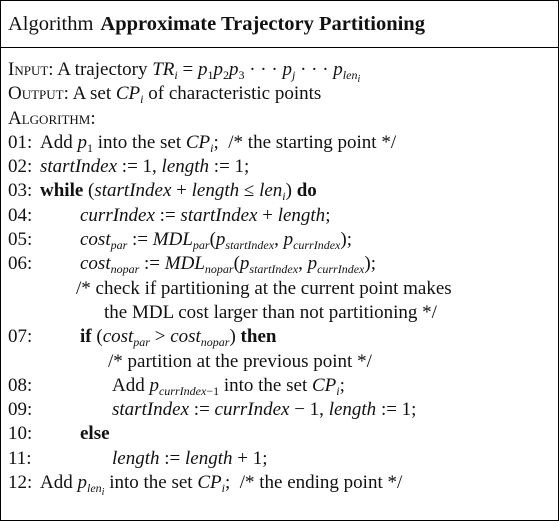  I want to click on line-number: 05:, so click(20, 240).